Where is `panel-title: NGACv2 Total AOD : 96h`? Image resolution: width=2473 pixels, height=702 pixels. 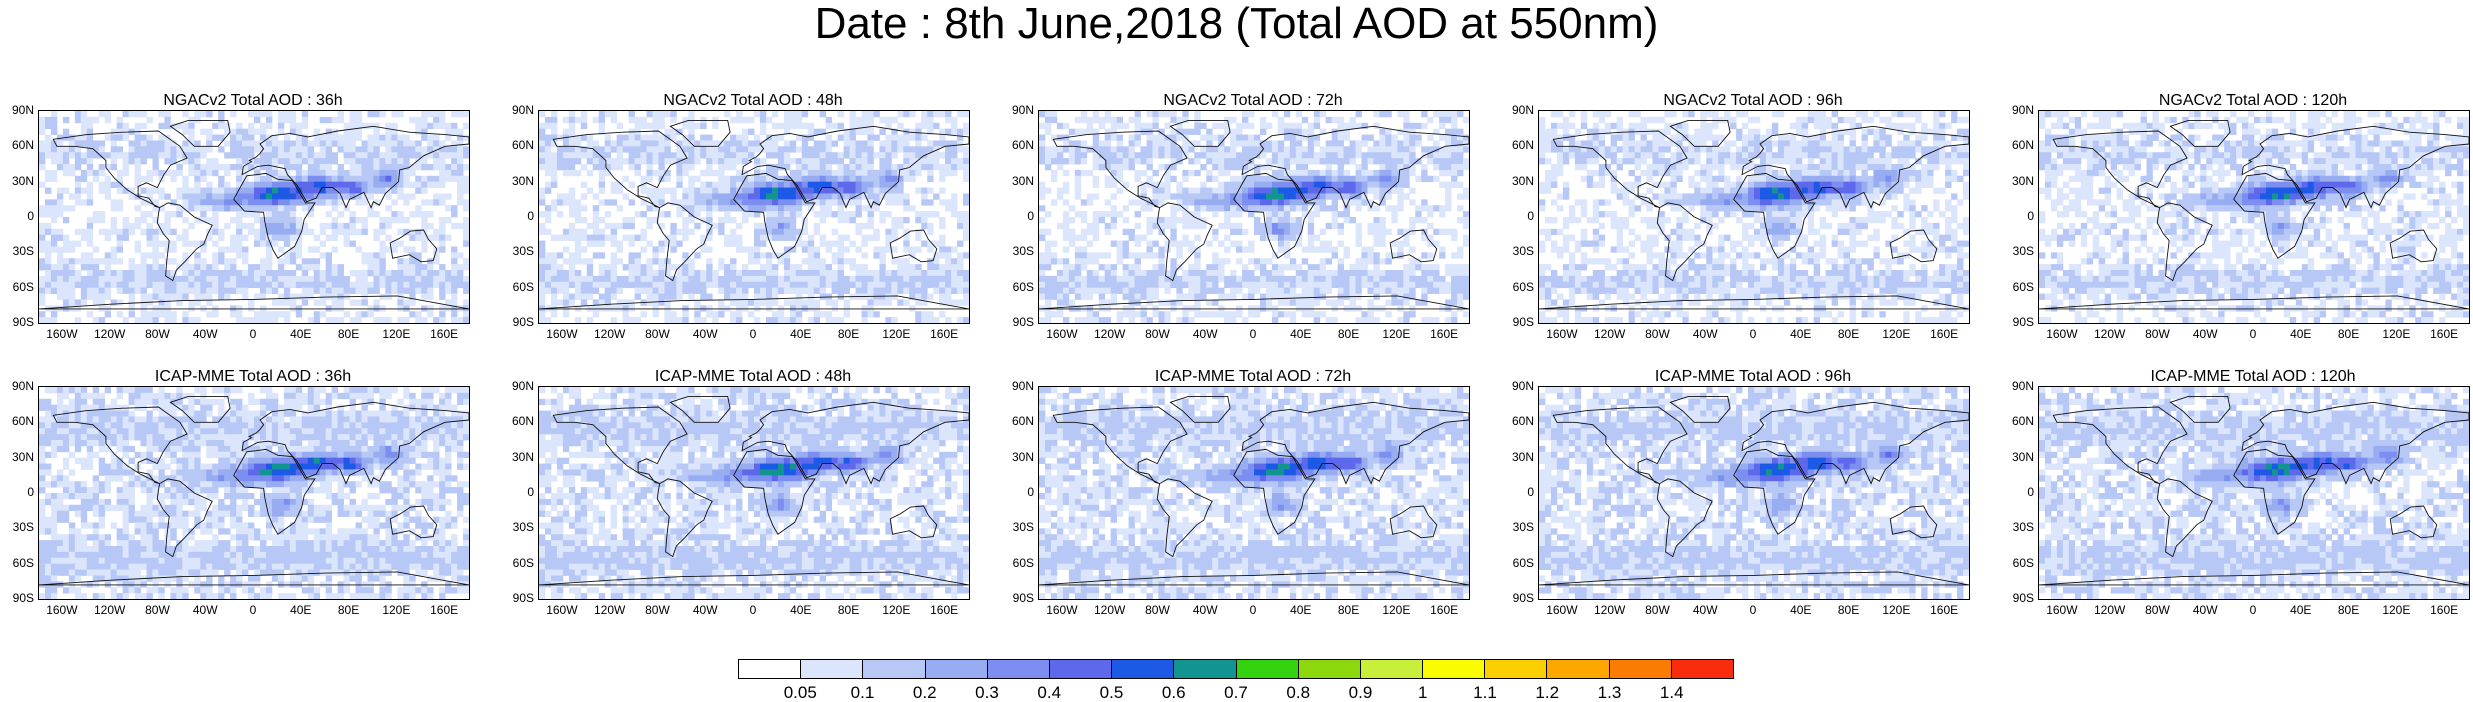
panel-title: NGACv2 Total AOD : 96h is located at coordinates (1753, 101).